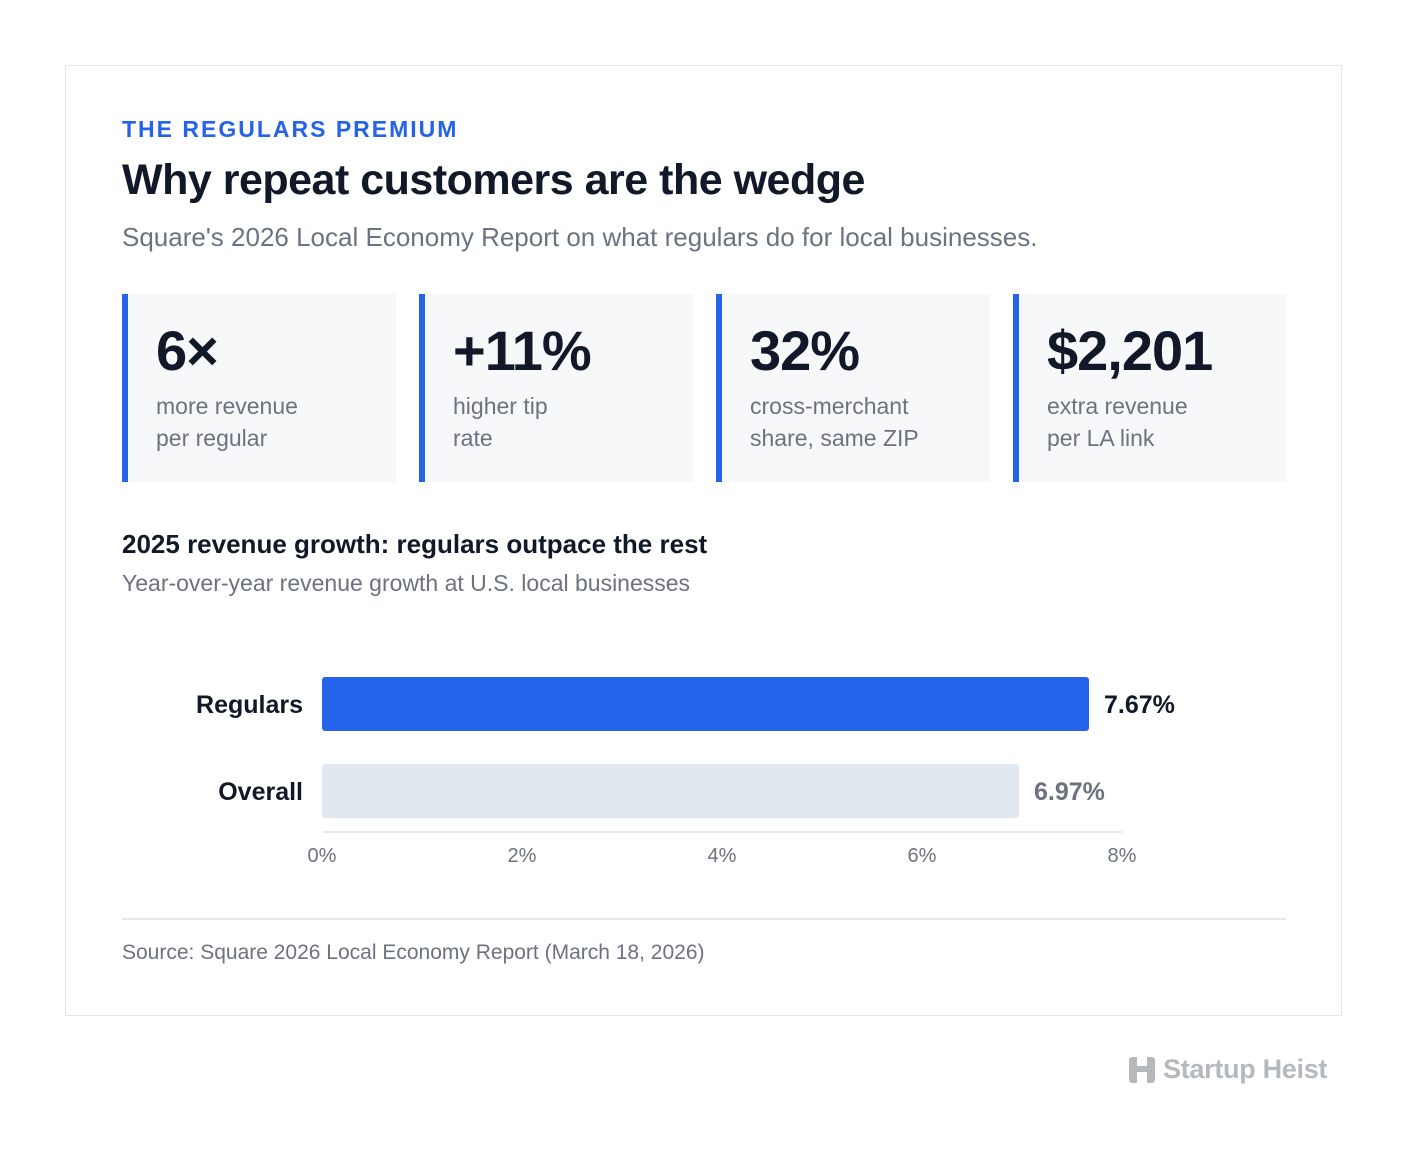 The width and height of the screenshot is (1408, 1154). I want to click on stat-value: 32%, so click(805, 350).